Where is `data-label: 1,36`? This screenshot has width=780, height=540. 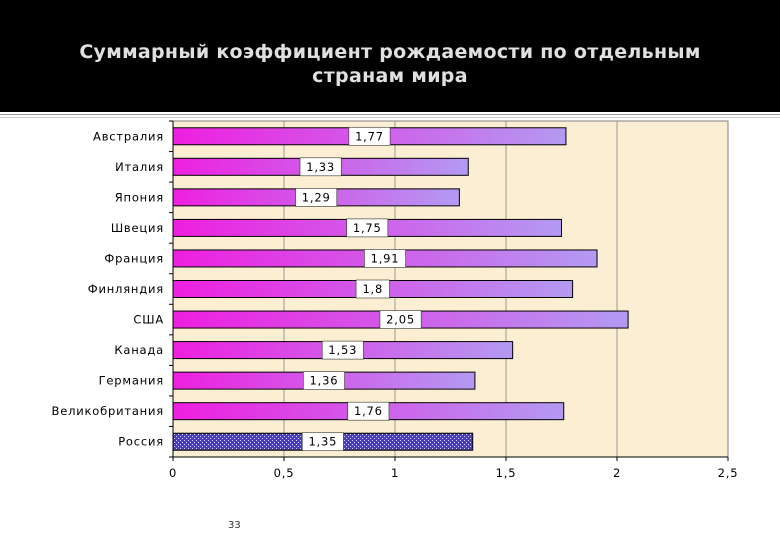
data-label: 1,36 is located at coordinates (324, 381).